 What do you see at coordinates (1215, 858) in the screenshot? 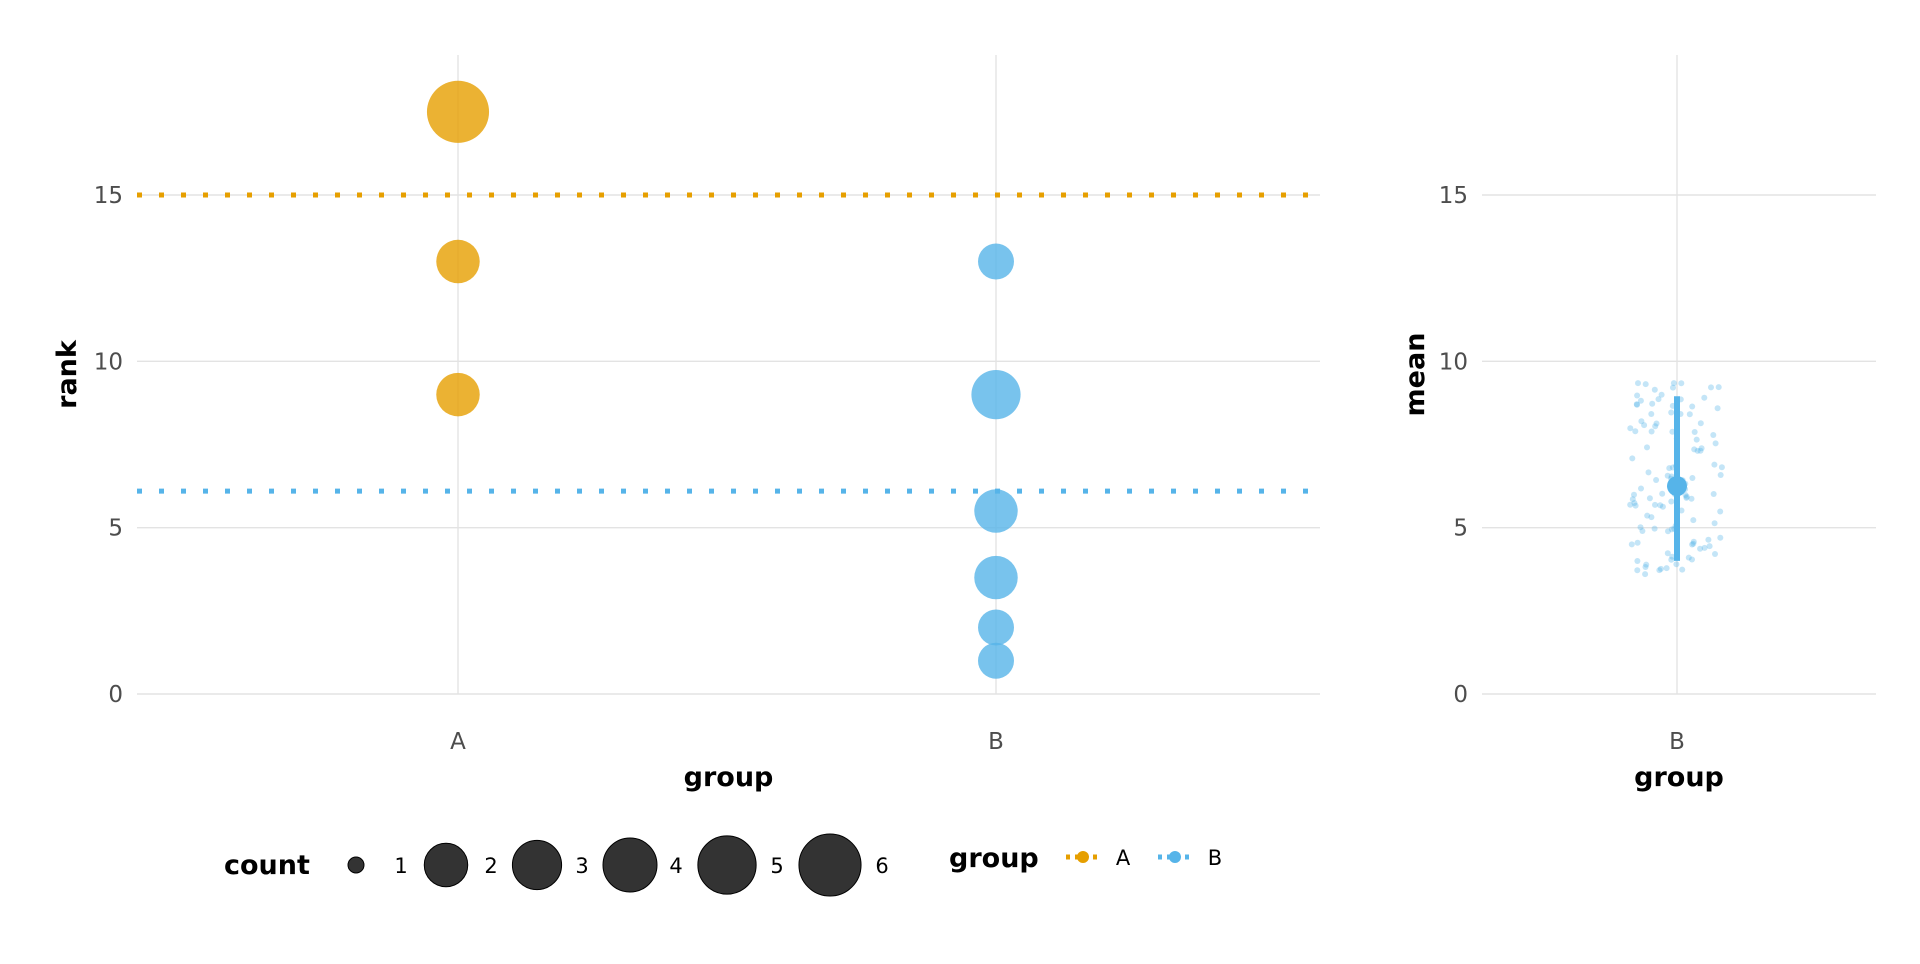
I see `legend-group-label: B` at bounding box center [1215, 858].